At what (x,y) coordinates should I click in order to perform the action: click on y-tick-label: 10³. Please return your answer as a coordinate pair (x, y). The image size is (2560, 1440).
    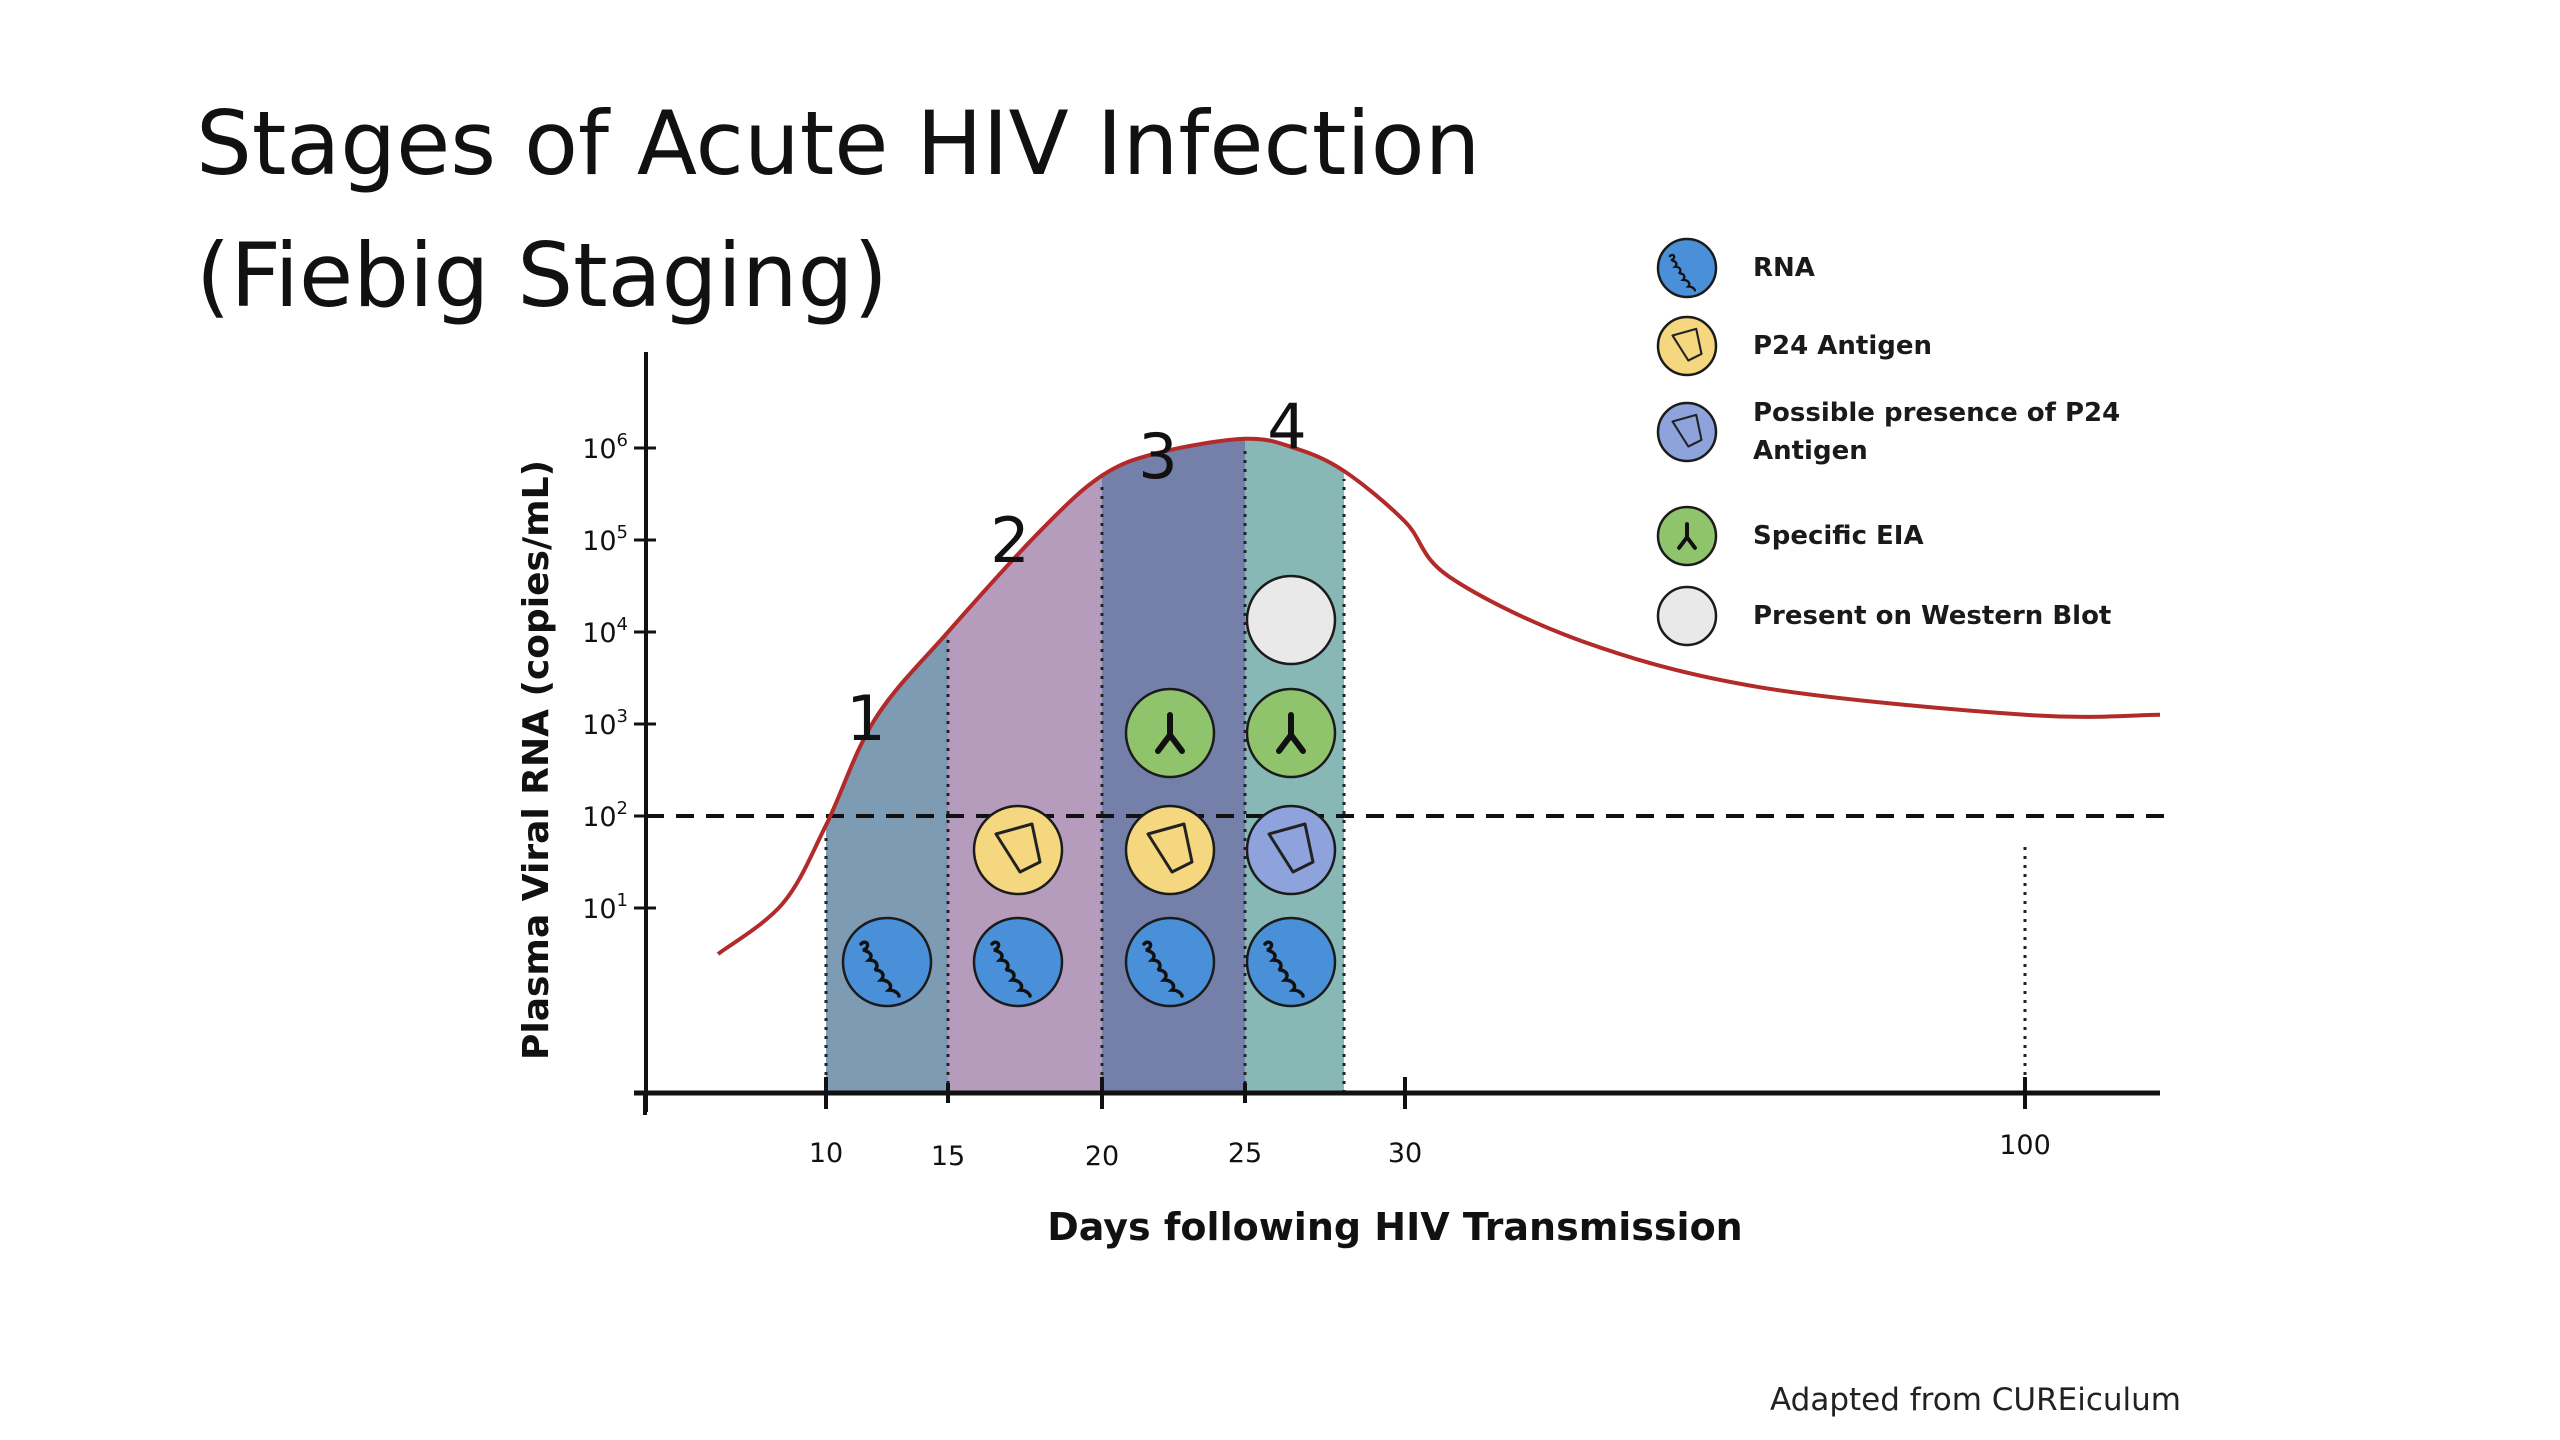
    Looking at the image, I should click on (605, 723).